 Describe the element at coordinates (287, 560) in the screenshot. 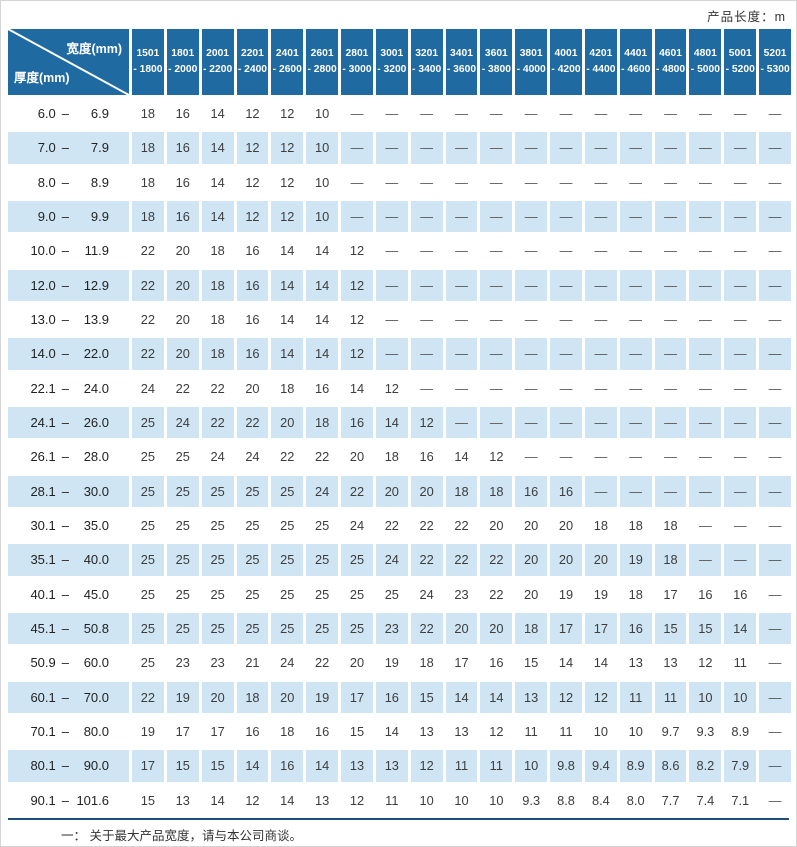

I see `cell-r14-c5: 25` at that location.